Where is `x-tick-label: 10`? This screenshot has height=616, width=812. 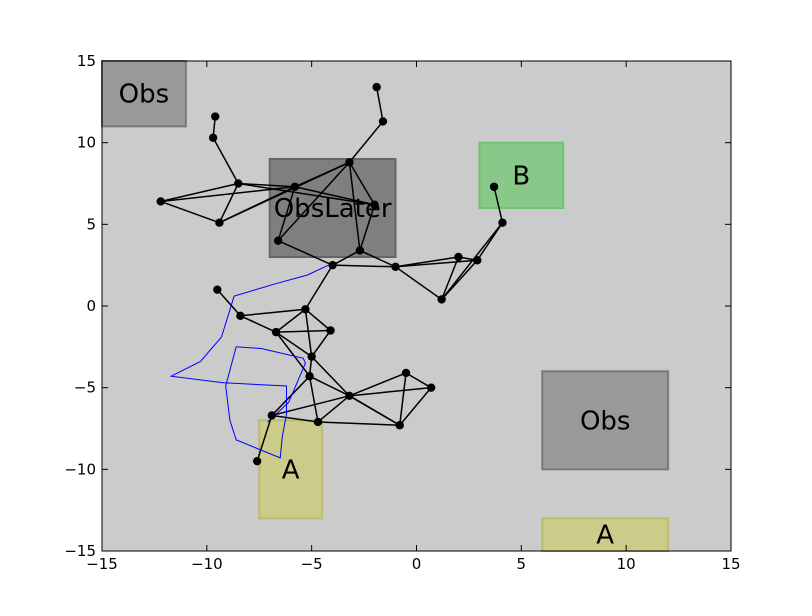 x-tick-label: 10 is located at coordinates (626, 564).